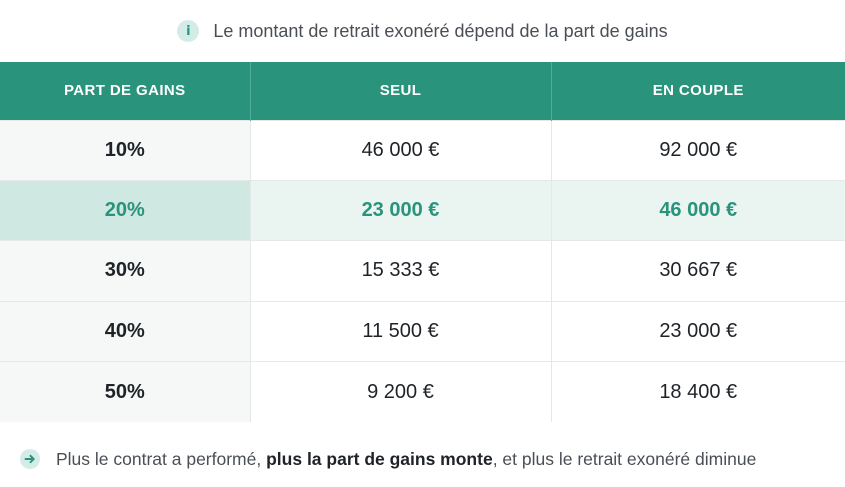 The width and height of the screenshot is (845, 487). What do you see at coordinates (125, 391) in the screenshot?
I see `cell-part: 50%` at bounding box center [125, 391].